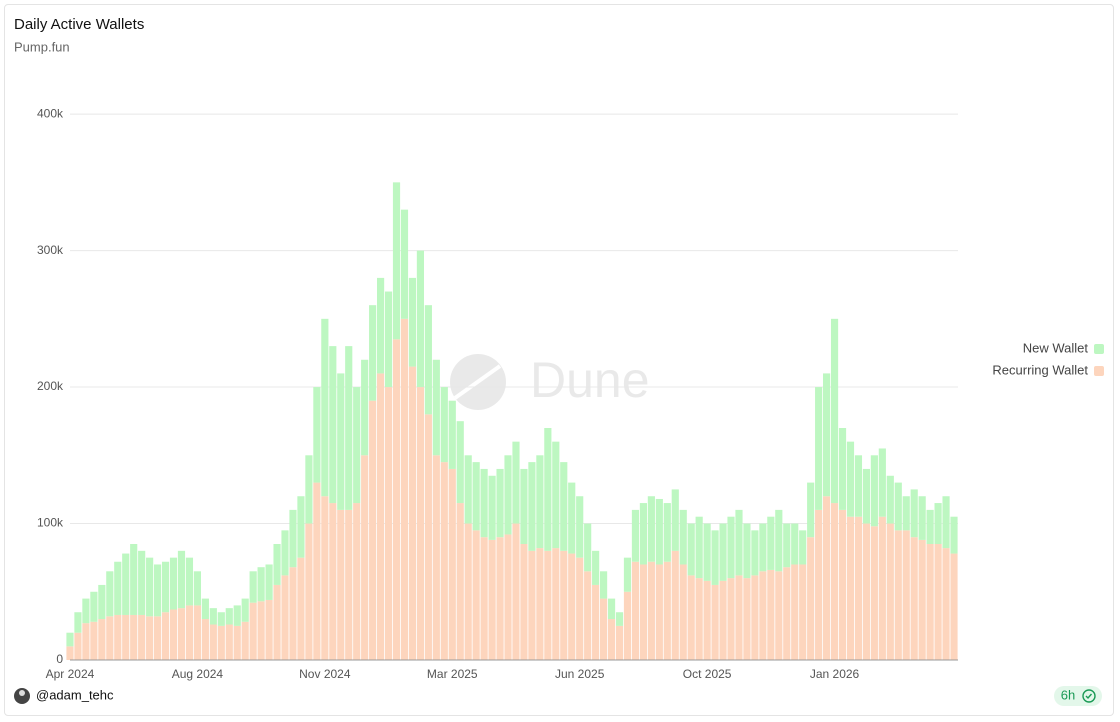 This screenshot has width=1120, height=722. Describe the element at coordinates (1099, 371) in the screenshot. I see `legend-swatch` at that location.